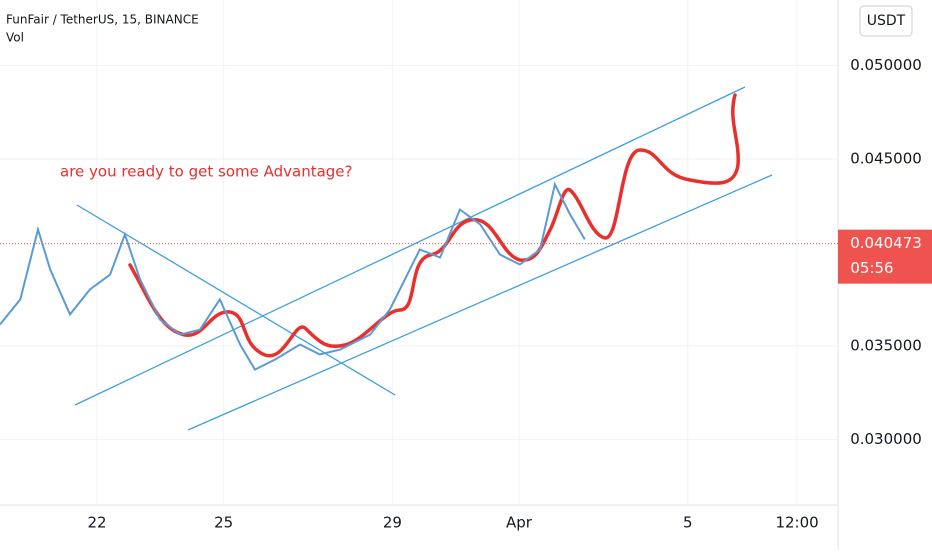 Image resolution: width=932 pixels, height=554 pixels. Describe the element at coordinates (886, 346) in the screenshot. I see `y-tick-label: 0.035000` at that location.